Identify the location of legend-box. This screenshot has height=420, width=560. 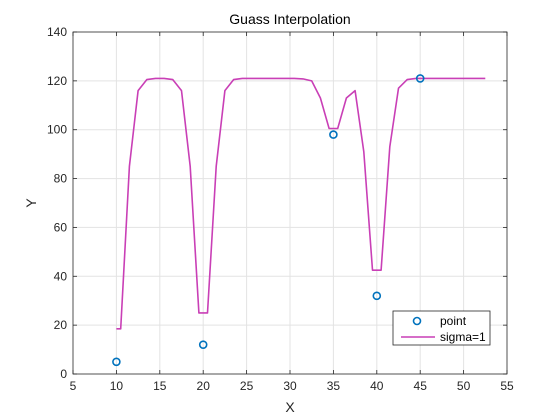
(441, 328).